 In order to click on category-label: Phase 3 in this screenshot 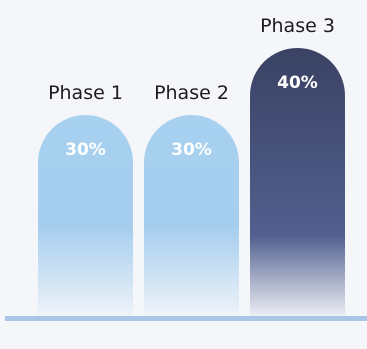, I will do `click(297, 26)`.